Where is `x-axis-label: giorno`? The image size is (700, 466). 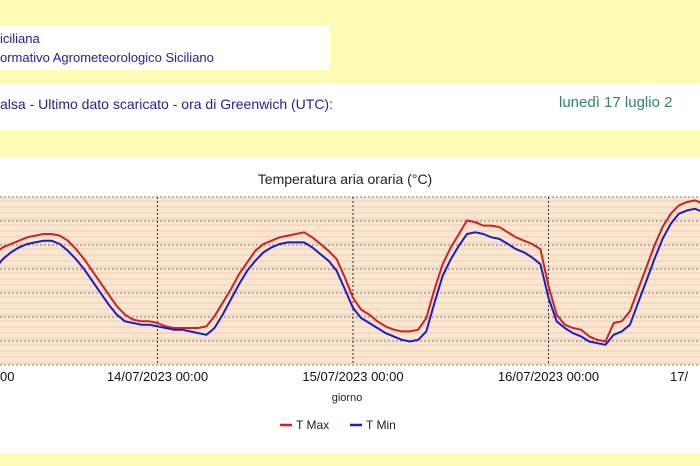 x-axis-label: giorno is located at coordinates (347, 398).